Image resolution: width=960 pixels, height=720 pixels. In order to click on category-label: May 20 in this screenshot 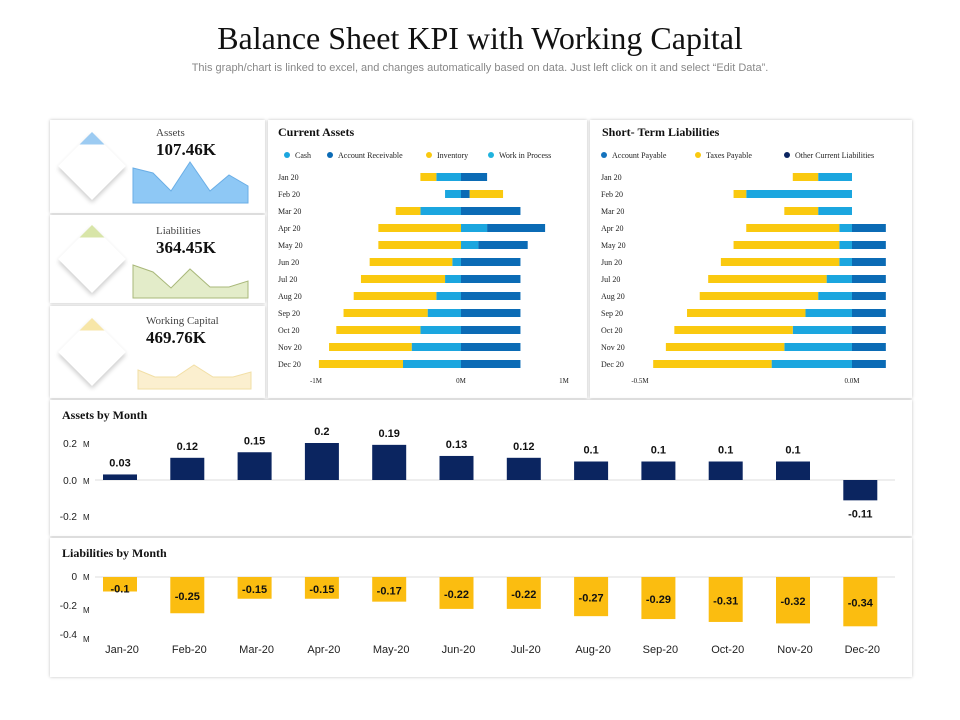, I will do `click(290, 245)`.